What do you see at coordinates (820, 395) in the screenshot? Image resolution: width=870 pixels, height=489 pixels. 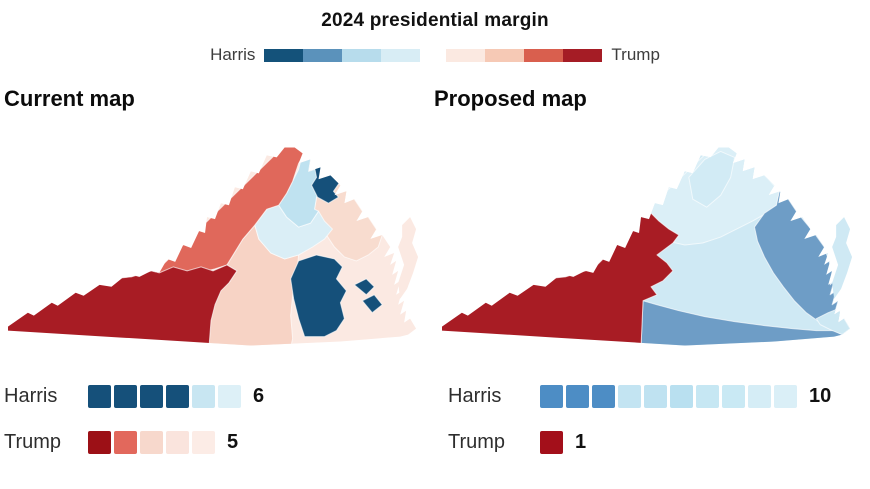 I see `proposed-harris-count: 10` at bounding box center [820, 395].